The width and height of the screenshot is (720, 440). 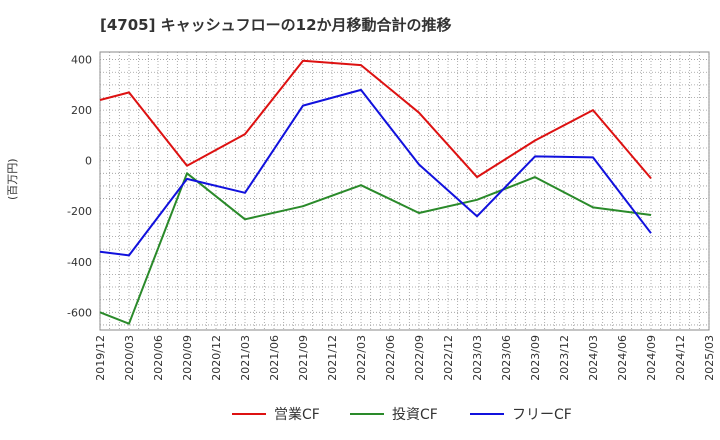 I want to click on x-tick-label: 2020/09, so click(x=187, y=358).